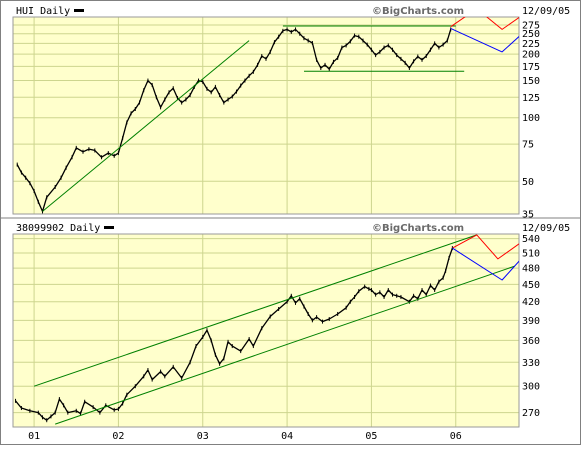 The height and width of the screenshot is (449, 581). What do you see at coordinates (531, 239) in the screenshot?
I see `y-tick-label: 540` at bounding box center [531, 239].